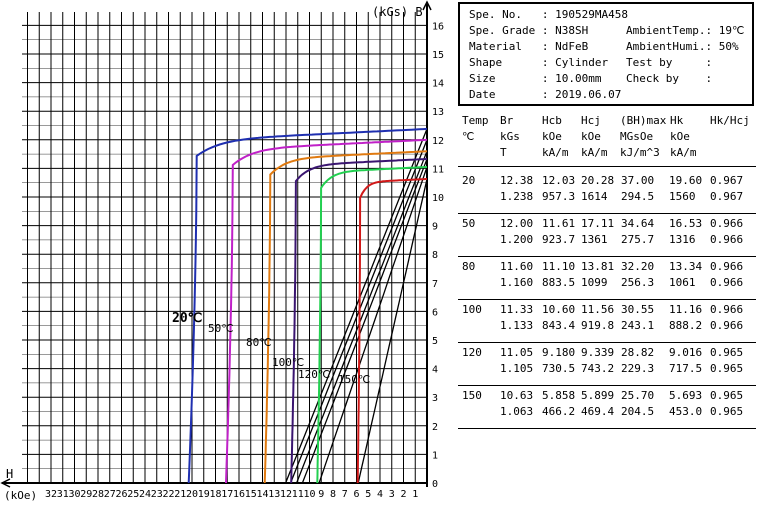 Image resolution: width=770 pixels, height=510 pixels. I want to click on y-tick-label: 10, so click(438, 198).